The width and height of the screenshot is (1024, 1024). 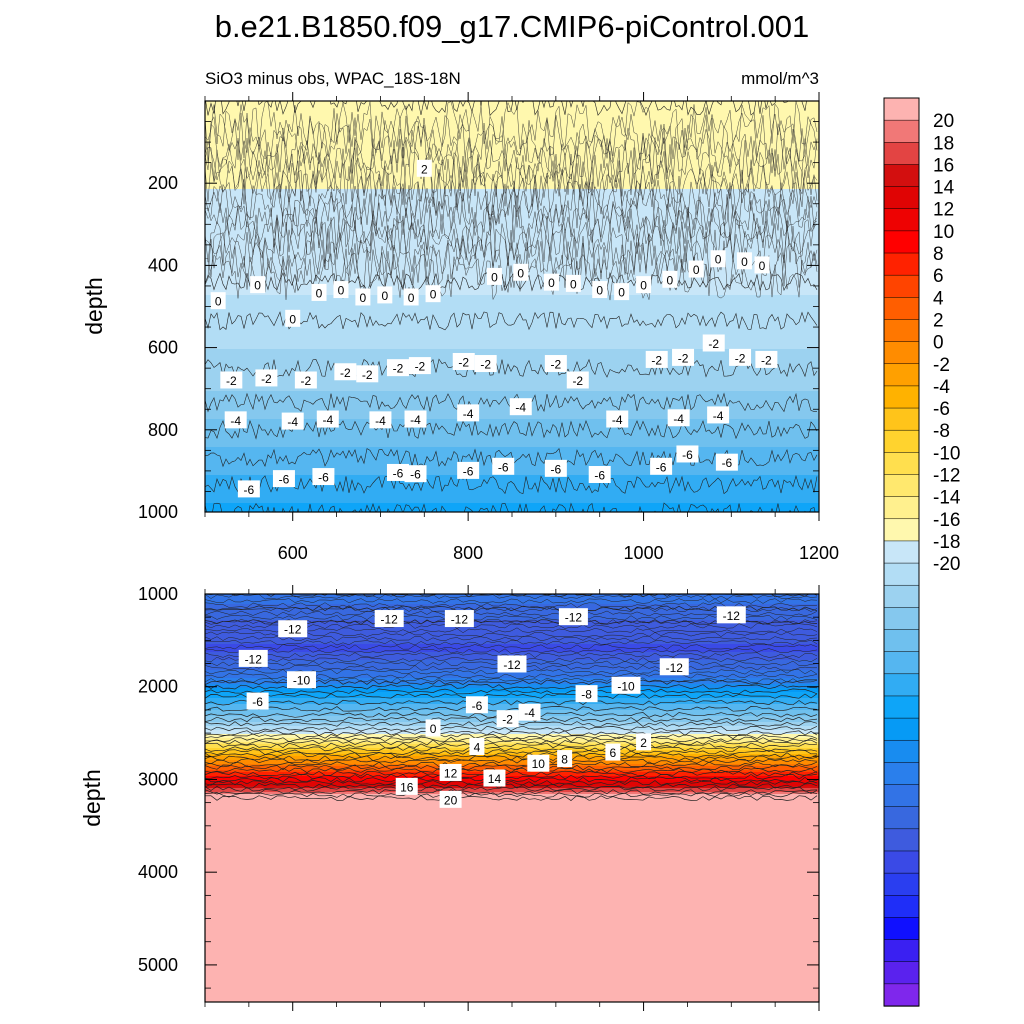 What do you see at coordinates (938, 320) in the screenshot?
I see `colorbar-tick-label: 2` at bounding box center [938, 320].